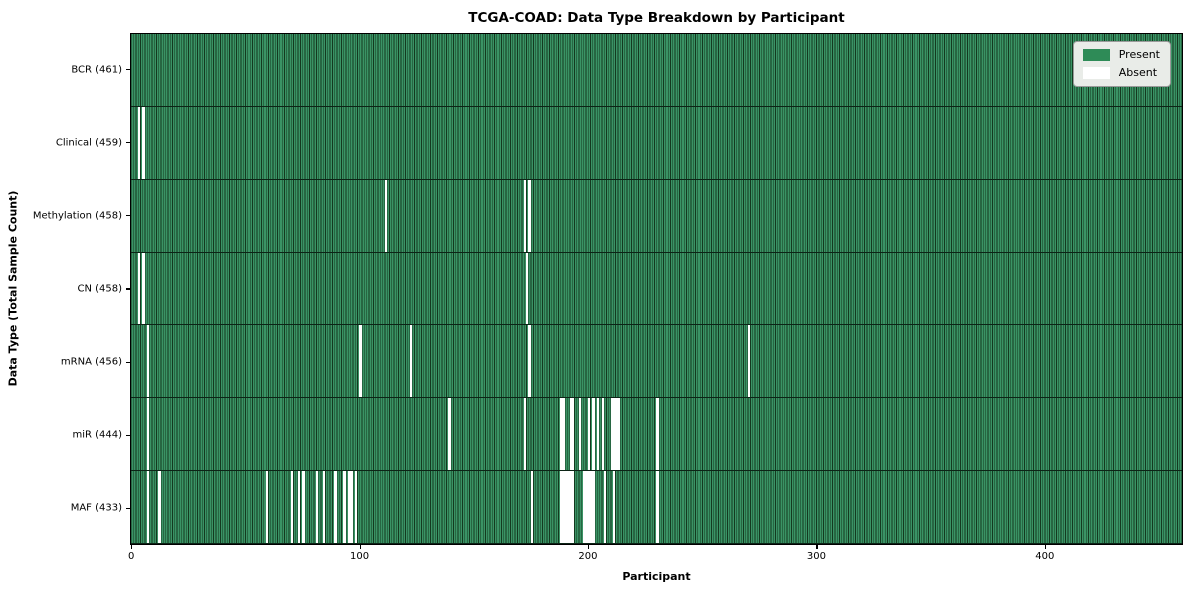  Describe the element at coordinates (360, 556) in the screenshot. I see `x-tick-label: 100` at that location.